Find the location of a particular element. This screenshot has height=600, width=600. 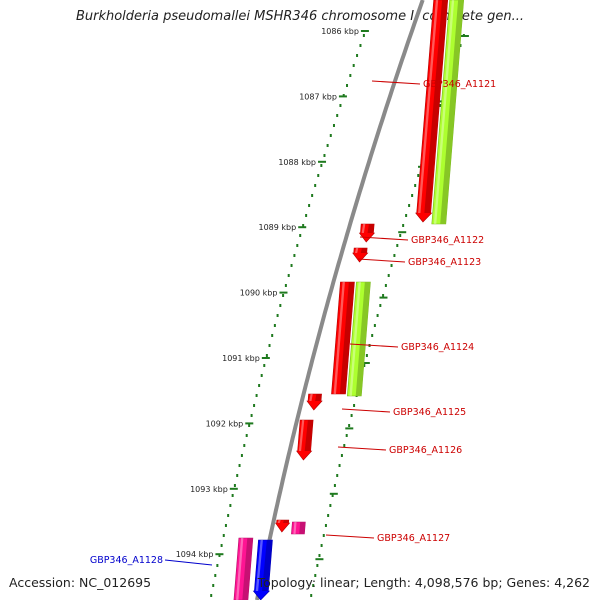

gene-label-gbp346_a1127: GBP346_A1127 is located at coordinates (413, 538).